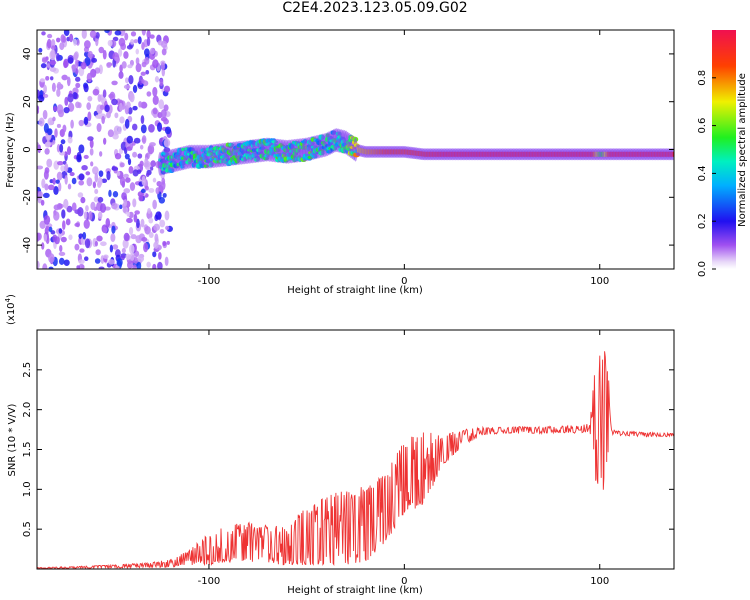  Describe the element at coordinates (27, 450) in the screenshot. I see `snr-ytick-label: 1.5` at that location.